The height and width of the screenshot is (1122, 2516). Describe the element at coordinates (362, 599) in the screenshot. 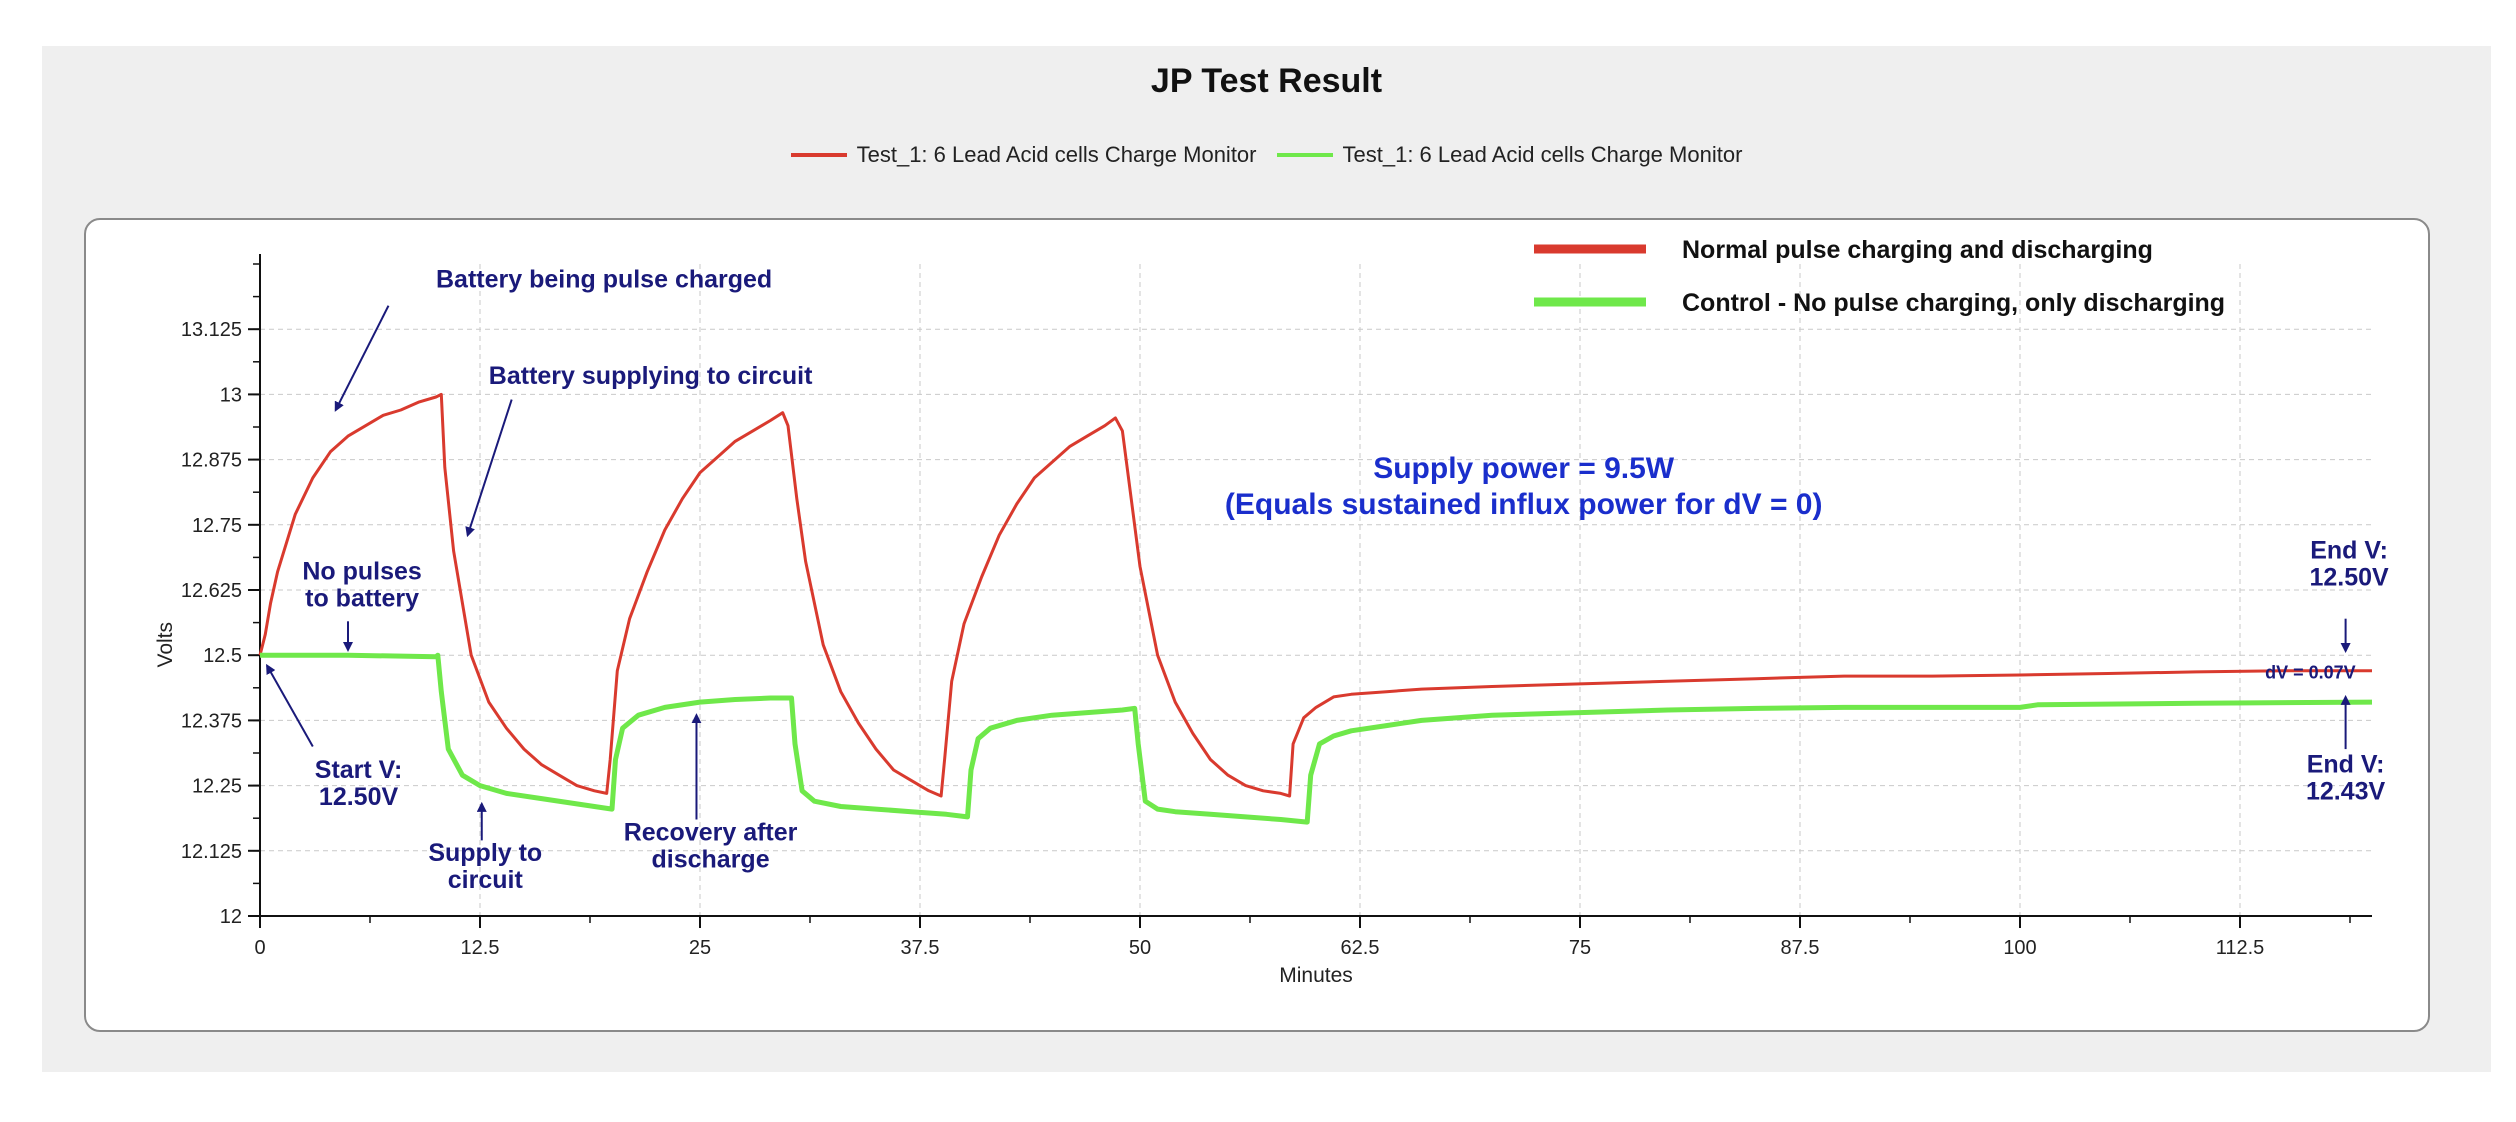

I see `annotation-text: to battery` at that location.